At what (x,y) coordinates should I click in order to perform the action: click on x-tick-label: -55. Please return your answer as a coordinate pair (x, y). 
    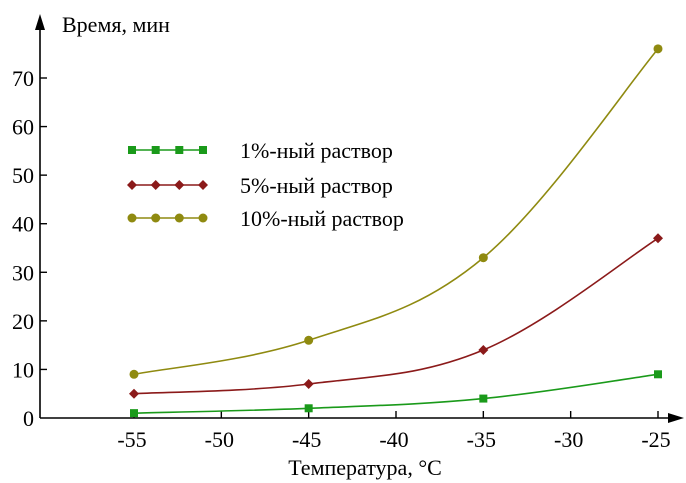
    Looking at the image, I should click on (131, 439).